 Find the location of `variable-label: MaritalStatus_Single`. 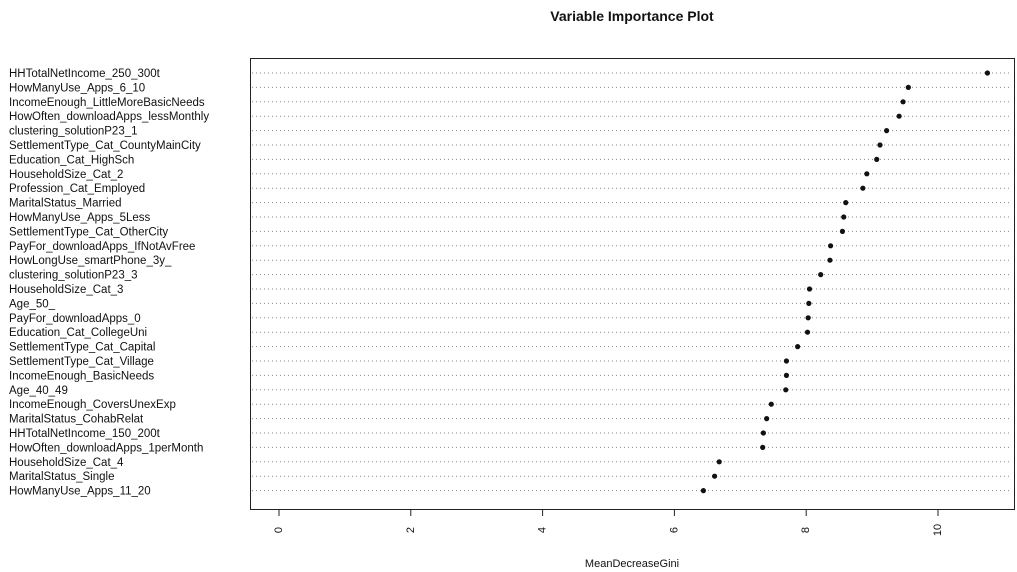

variable-label: MaritalStatus_Single is located at coordinates (61, 477).